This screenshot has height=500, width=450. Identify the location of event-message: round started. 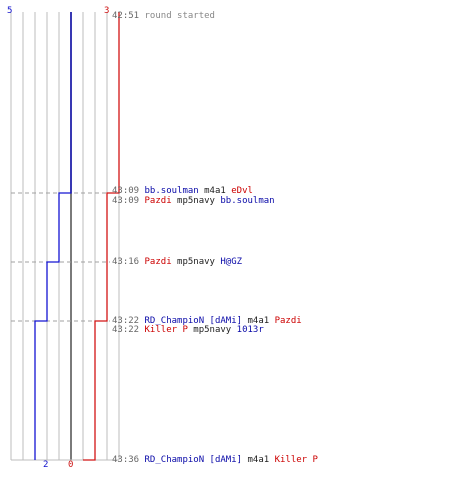
(179, 16).